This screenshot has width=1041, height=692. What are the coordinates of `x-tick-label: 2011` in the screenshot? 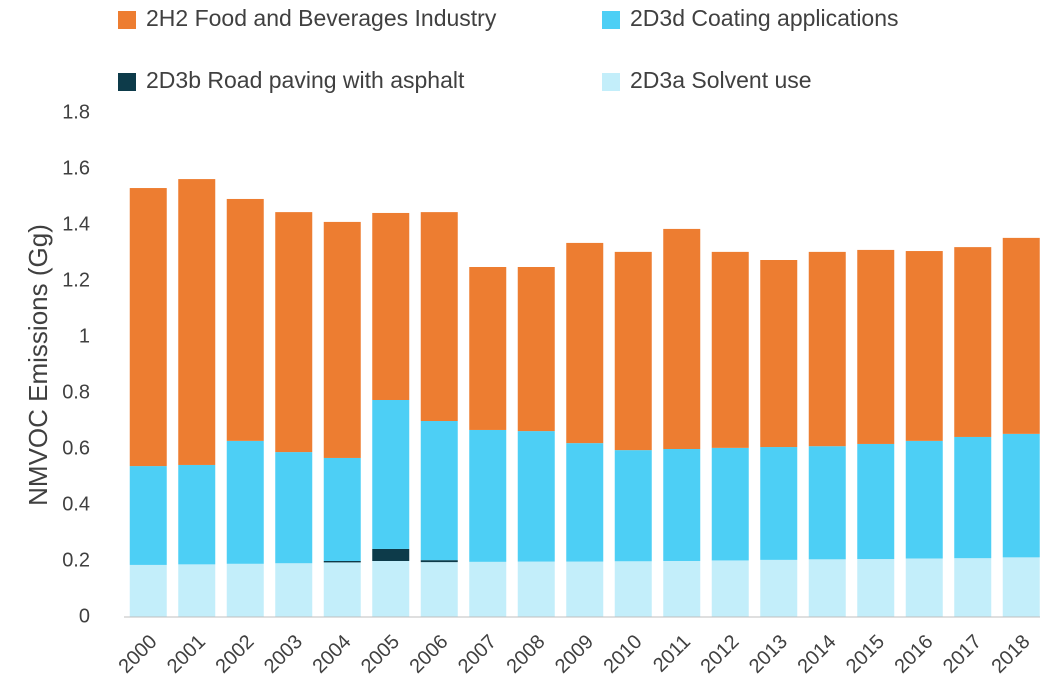 It's located at (672, 654).